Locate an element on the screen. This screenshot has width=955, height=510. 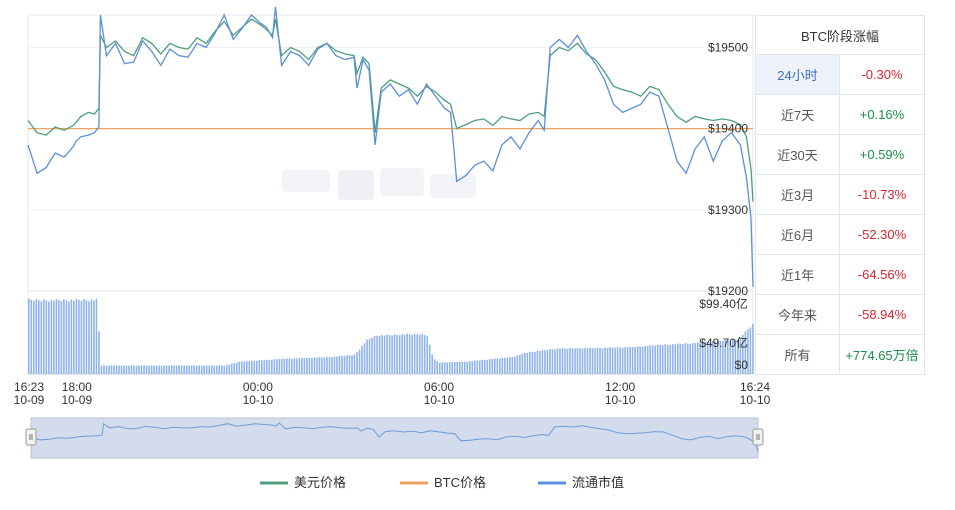
period-label: 近7天 is located at coordinates (797, 114).